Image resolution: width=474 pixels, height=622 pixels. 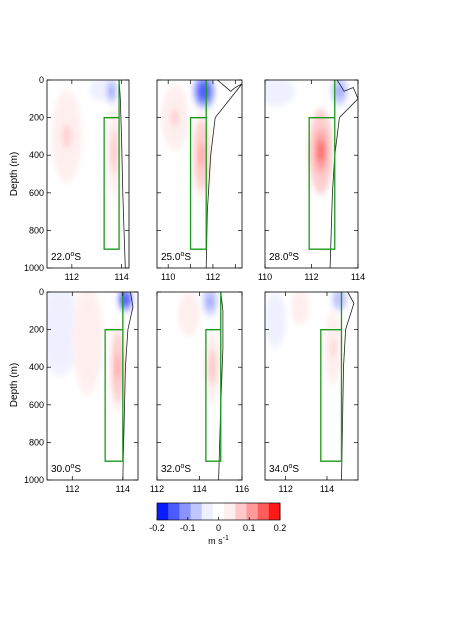 I want to click on panel-background, so click(x=199, y=386).